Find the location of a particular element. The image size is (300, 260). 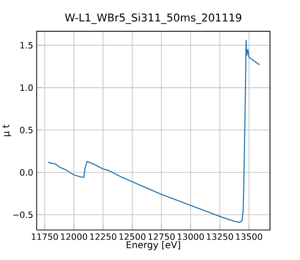

x-tick-label: 11750 is located at coordinates (45, 236).